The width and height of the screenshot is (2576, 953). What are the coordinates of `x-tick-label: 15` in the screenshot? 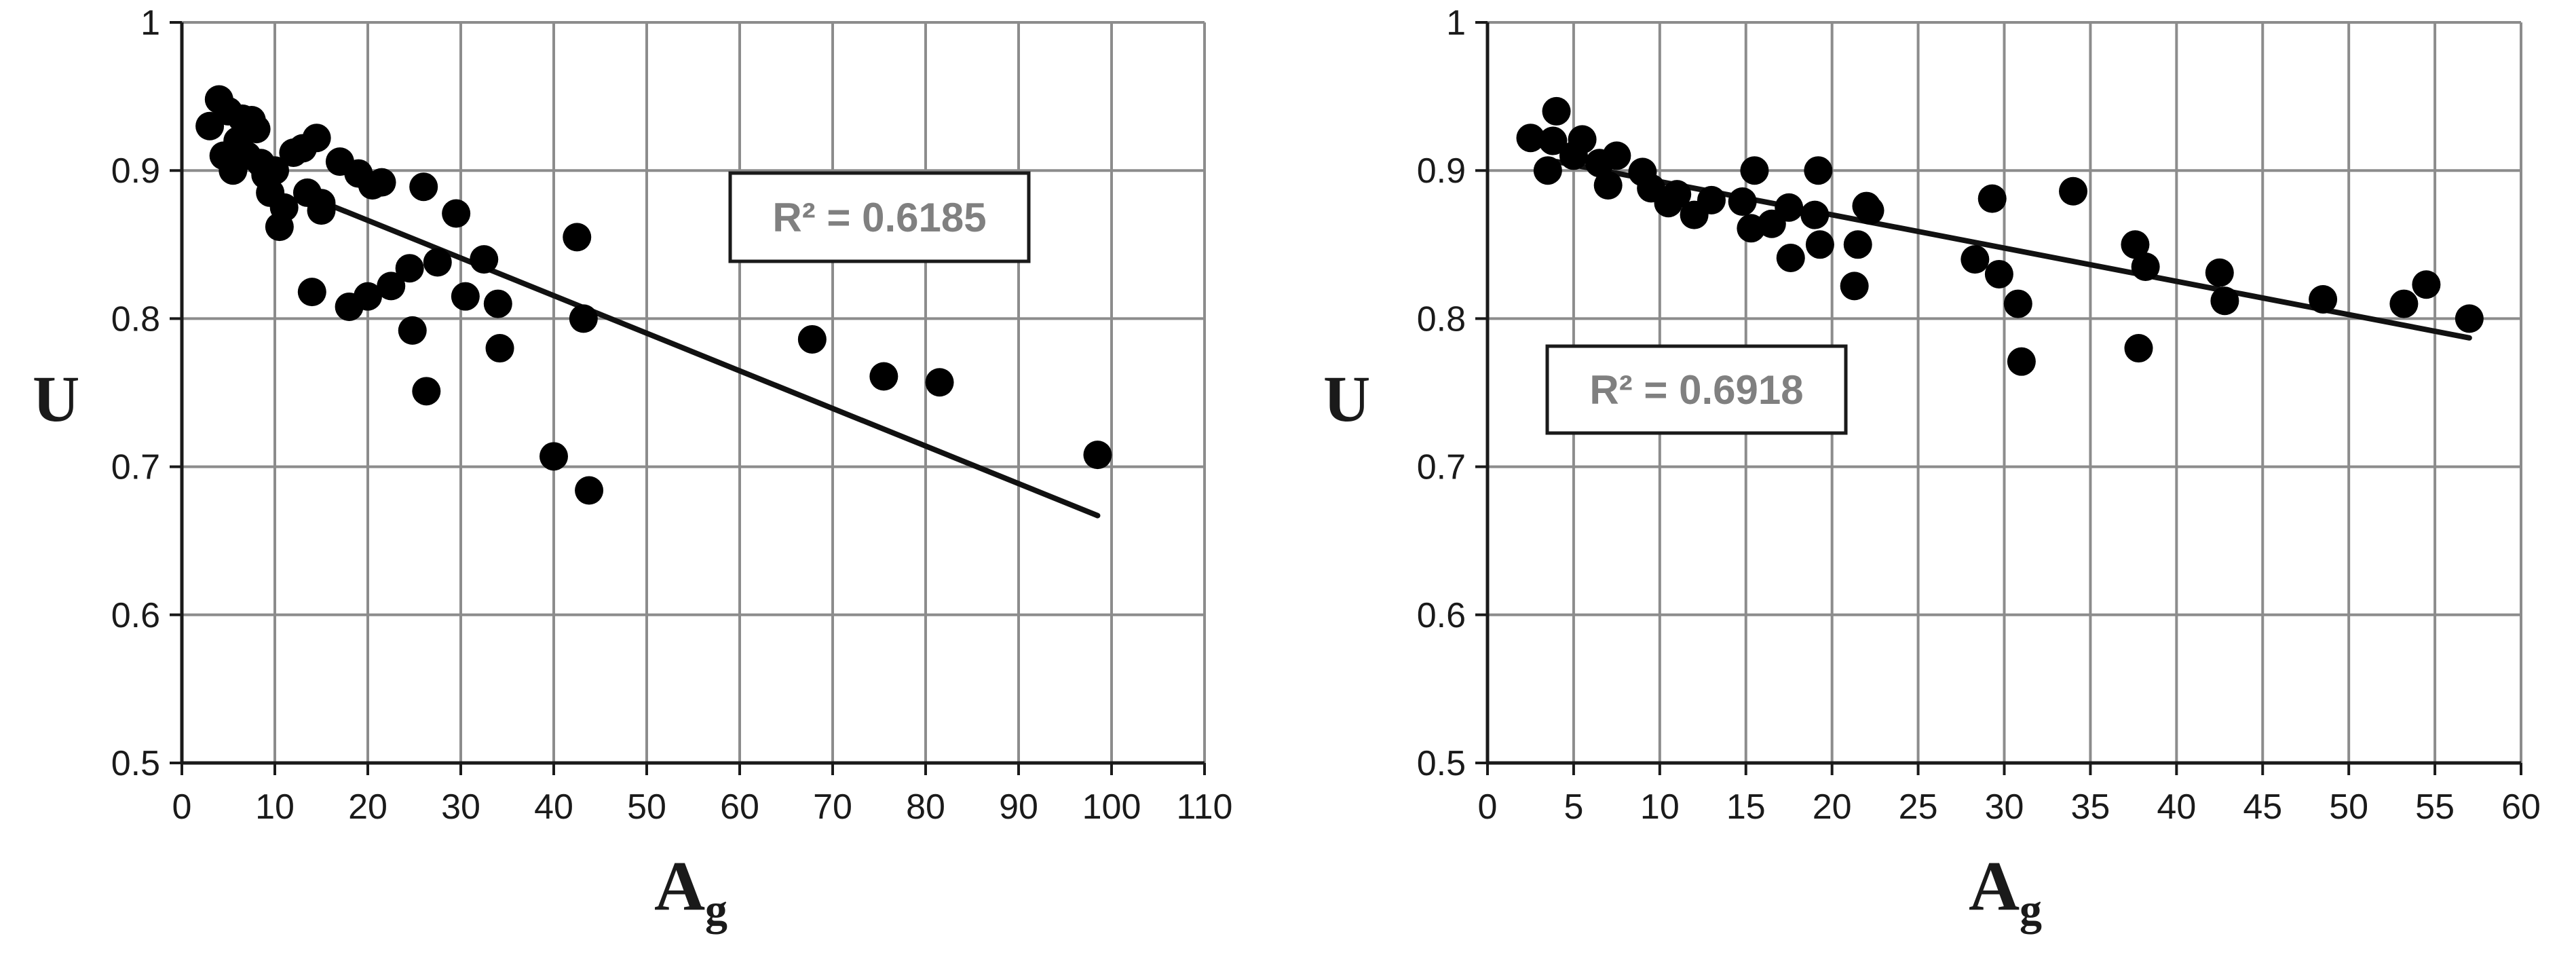 It's located at (1746, 807).